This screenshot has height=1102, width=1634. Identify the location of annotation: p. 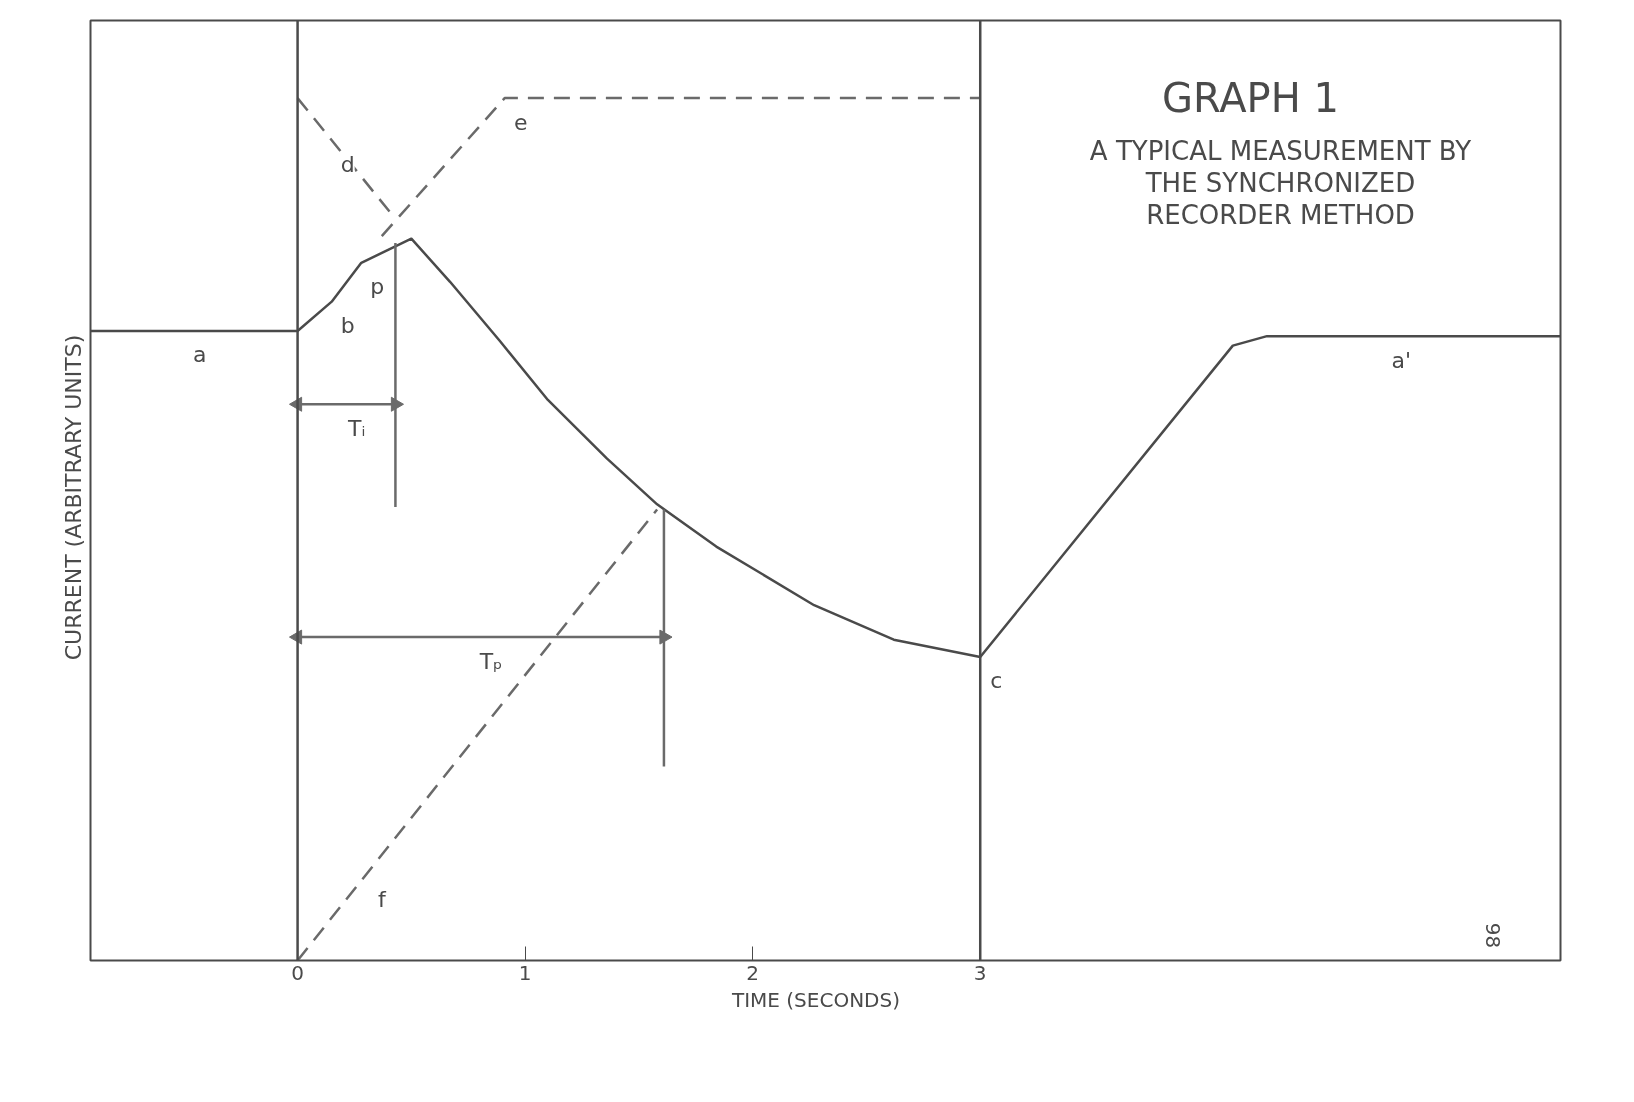
(377, 287).